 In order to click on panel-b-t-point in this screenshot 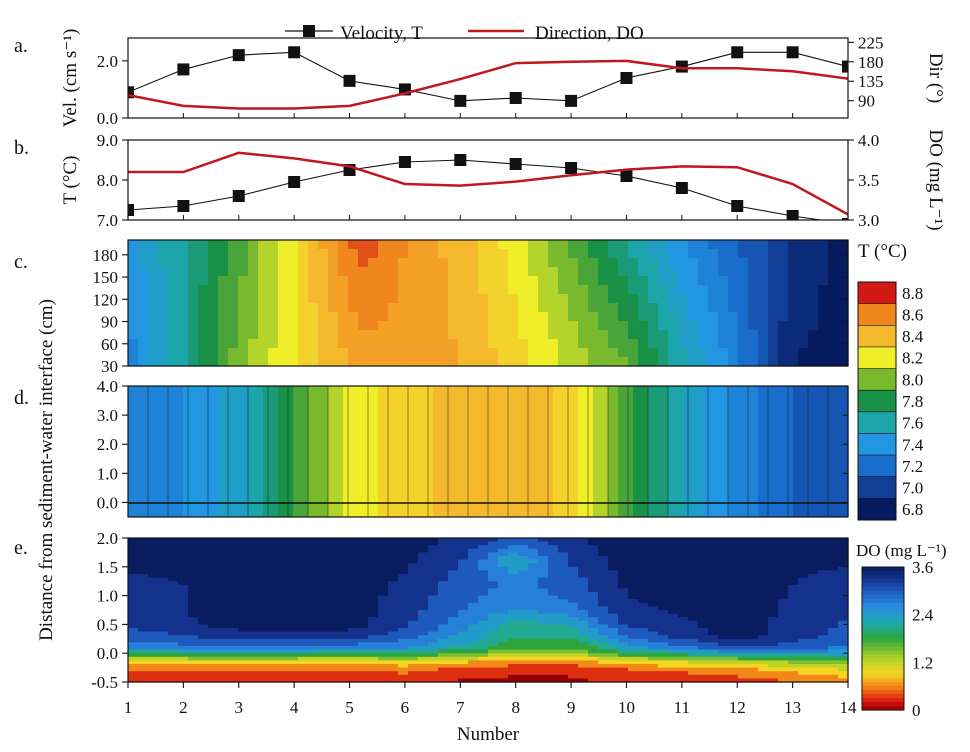, I will do `click(460, 160)`.